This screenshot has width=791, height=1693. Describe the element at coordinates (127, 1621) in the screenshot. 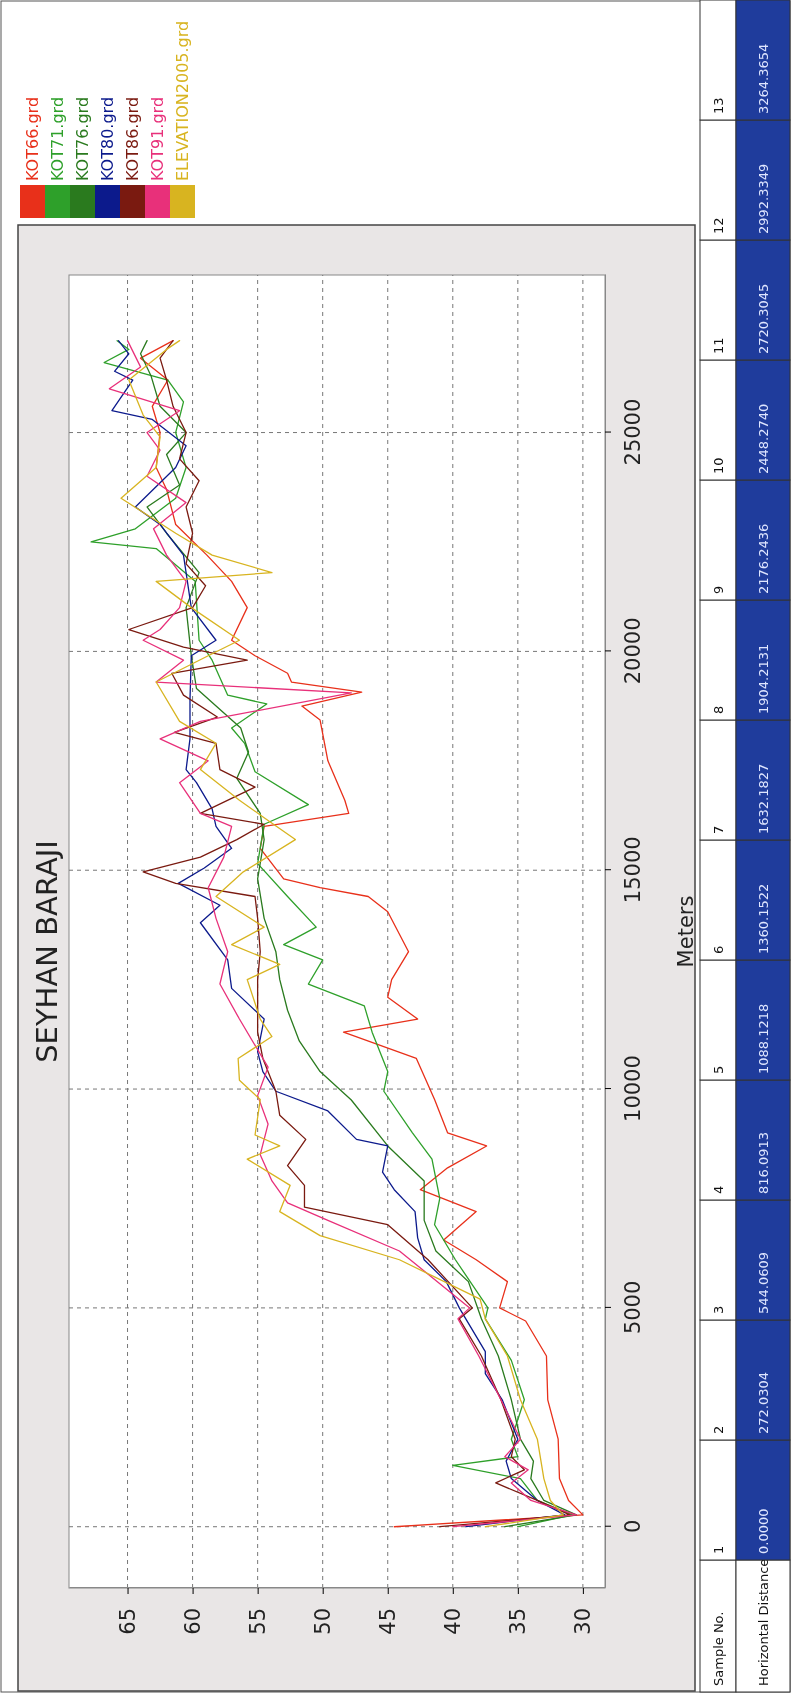

I see `x-tick-label: 65` at that location.